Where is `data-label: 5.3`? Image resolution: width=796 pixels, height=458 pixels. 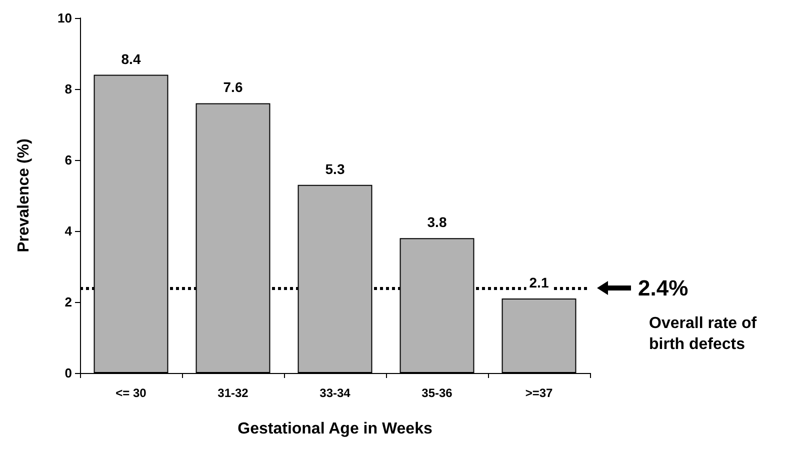 data-label: 5.3 is located at coordinates (335, 168).